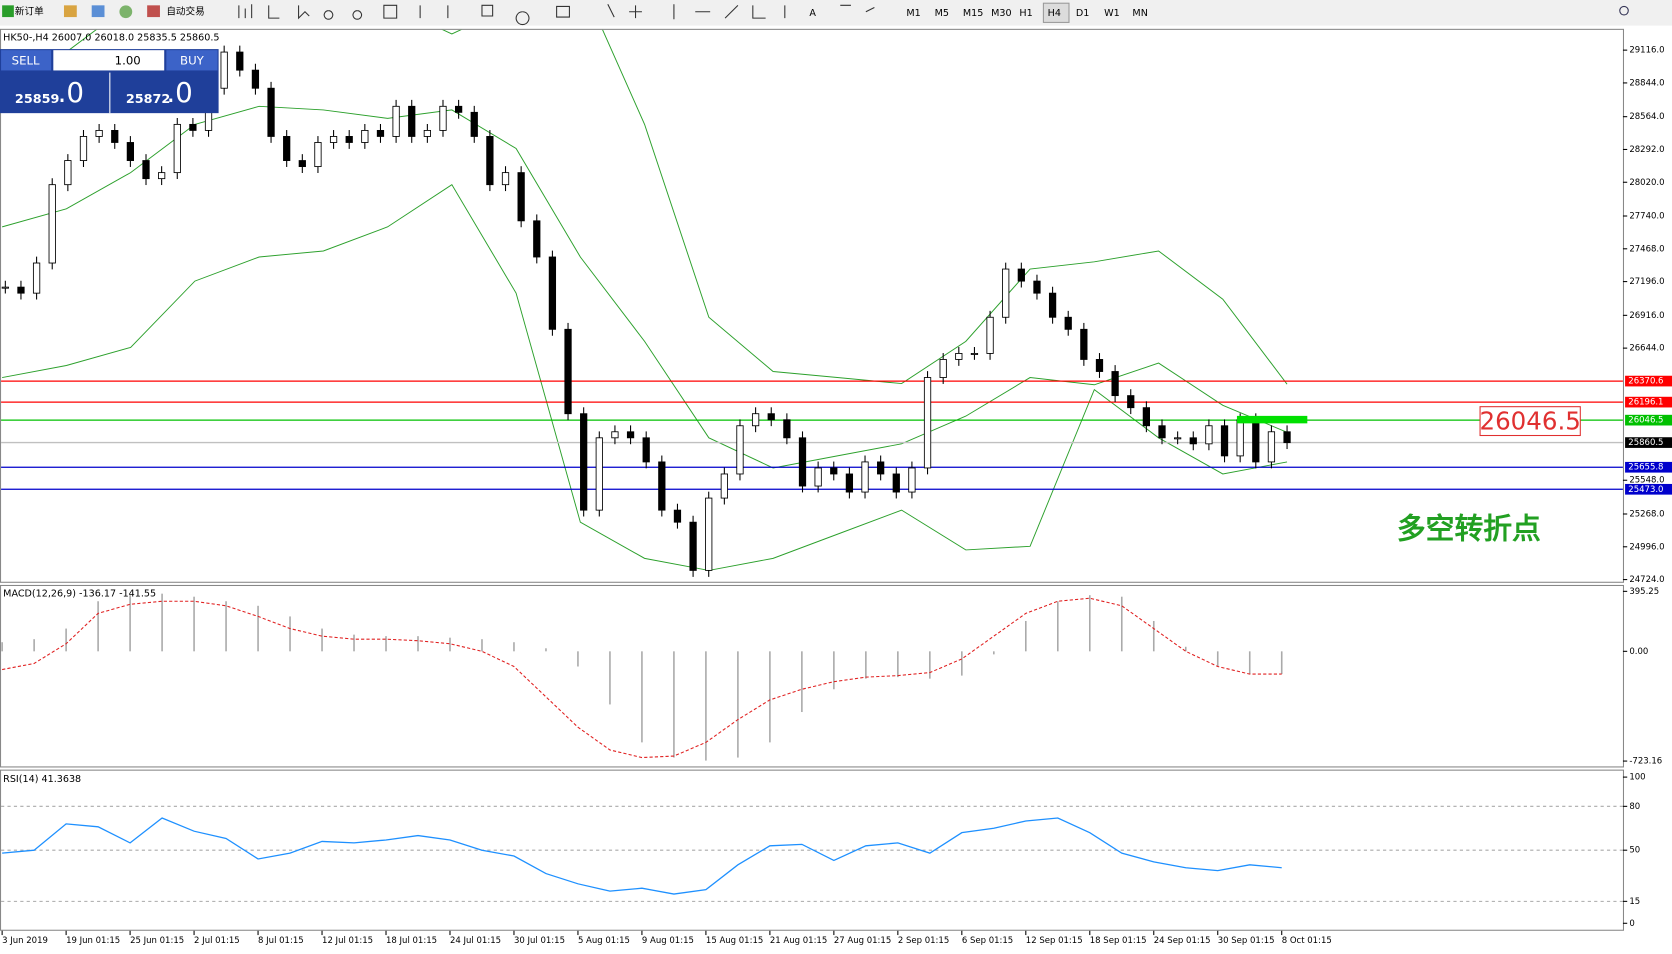  Describe the element at coordinates (987, 941) in the screenshot. I see `x-tick-label: 6 Sep 01:15` at that location.